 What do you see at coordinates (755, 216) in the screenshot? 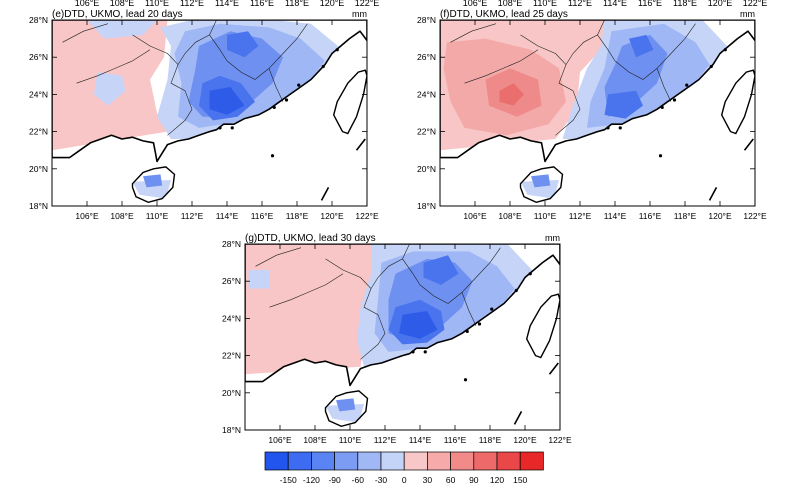
I see `lon-label: 122°E` at bounding box center [755, 216].